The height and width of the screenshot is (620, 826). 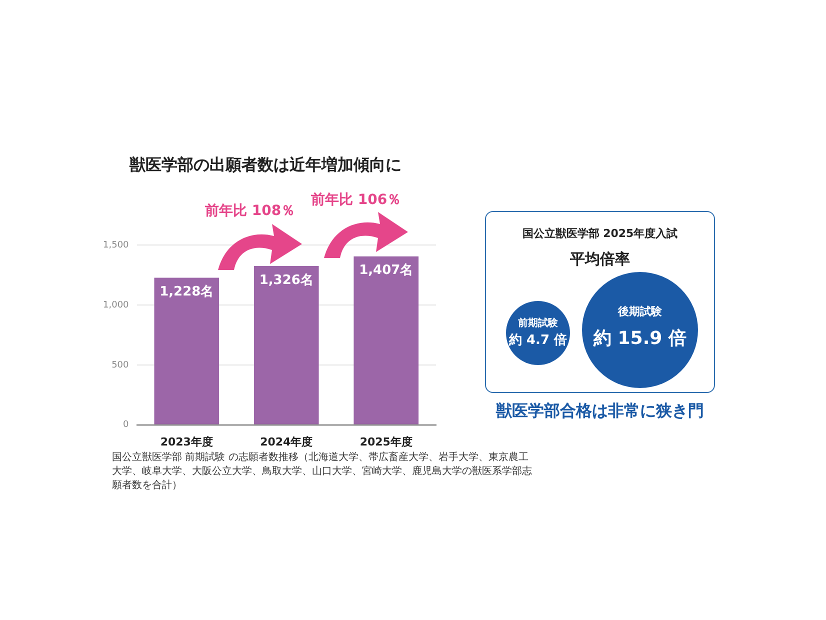 I want to click on y-tick-label: 1,500, so click(x=116, y=245).